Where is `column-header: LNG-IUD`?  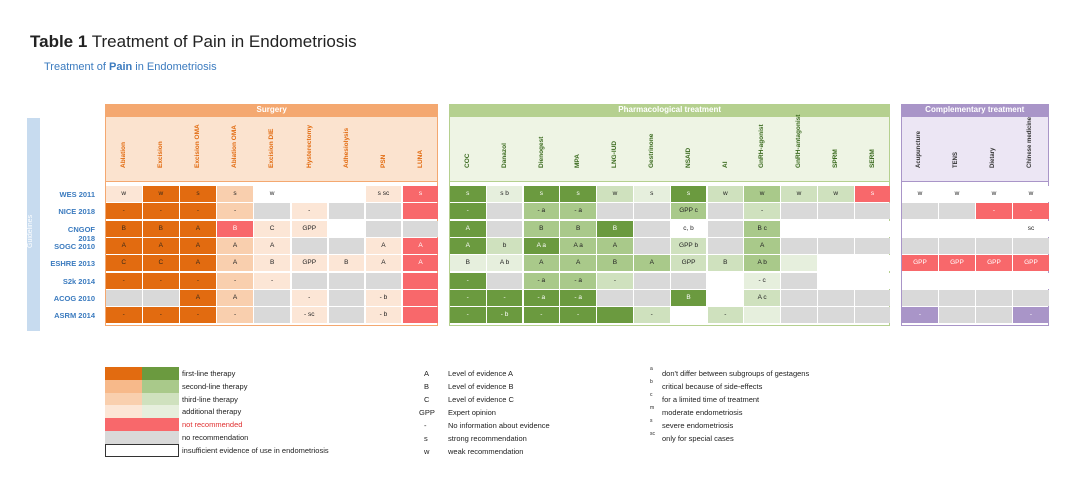 column-header: LNG-IUD is located at coordinates (615, 154).